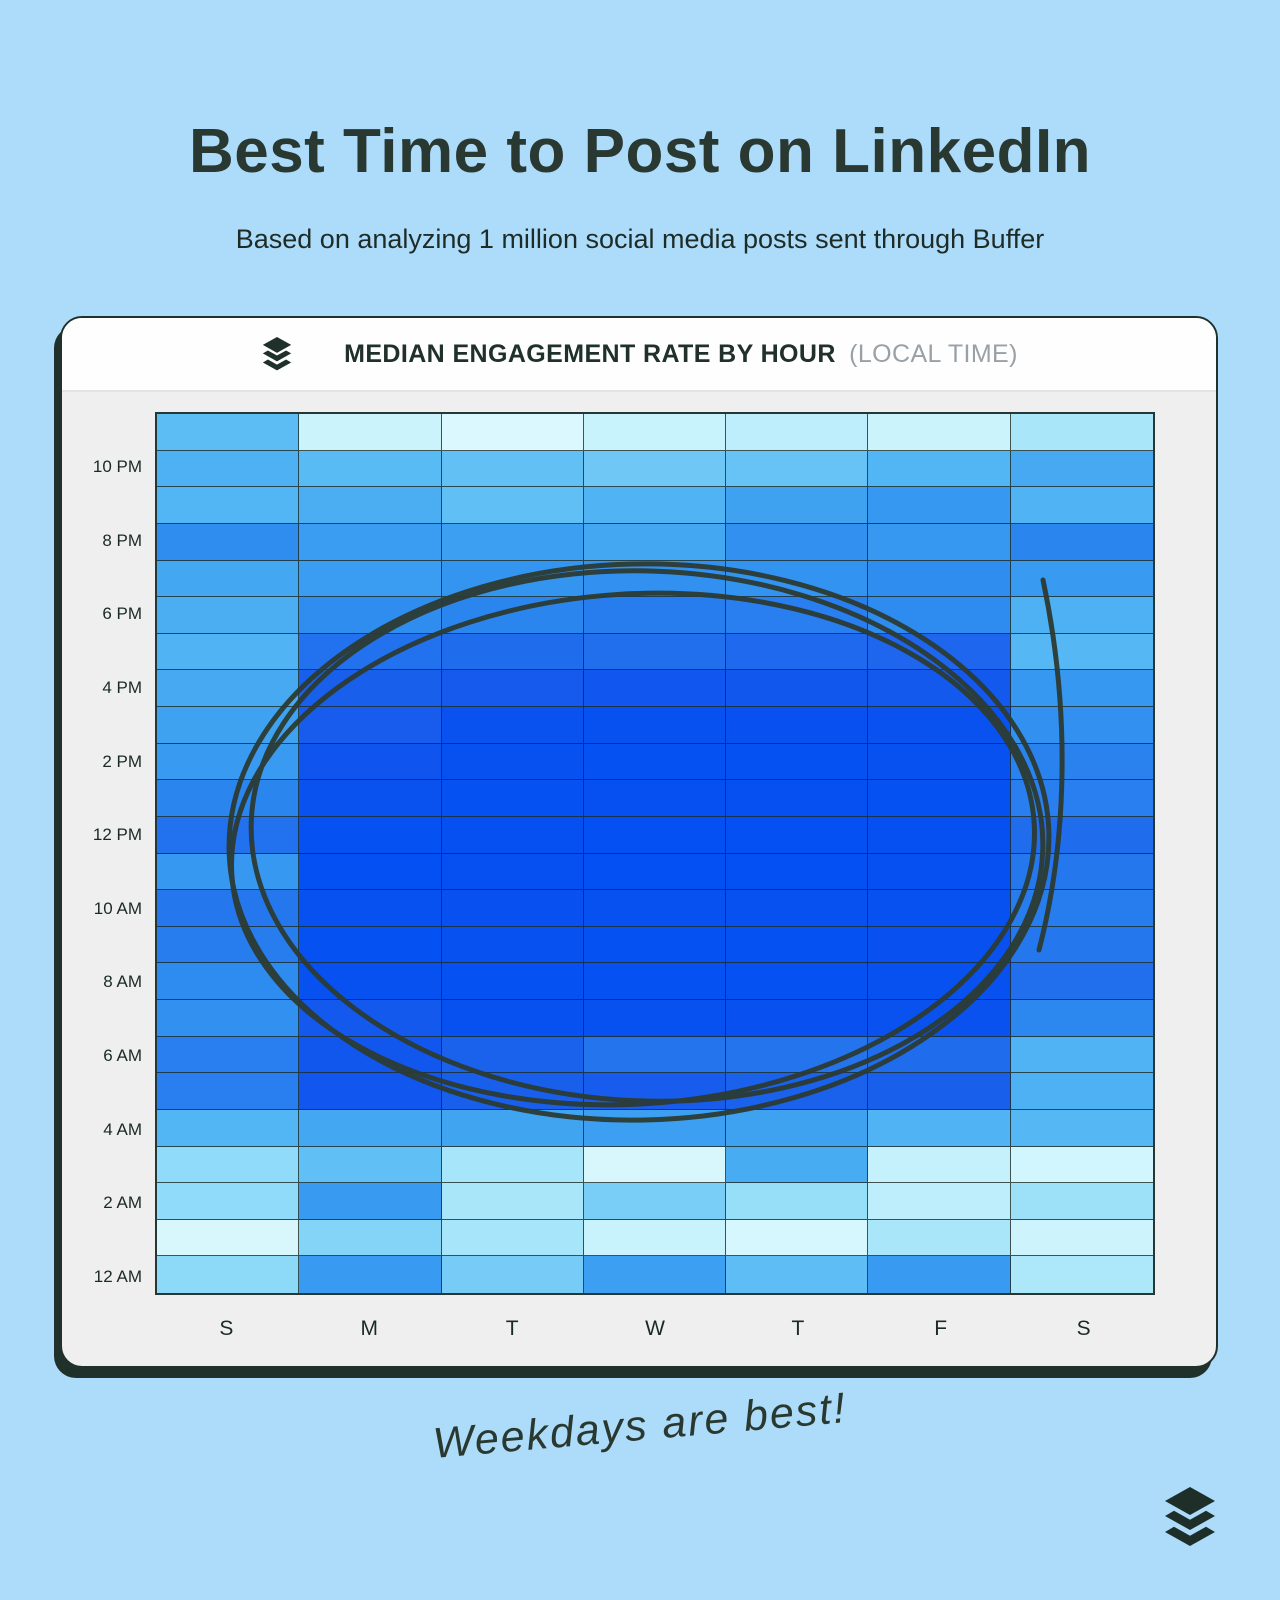  I want to click on hour-tick-label: 12 AM, so click(117, 1276).